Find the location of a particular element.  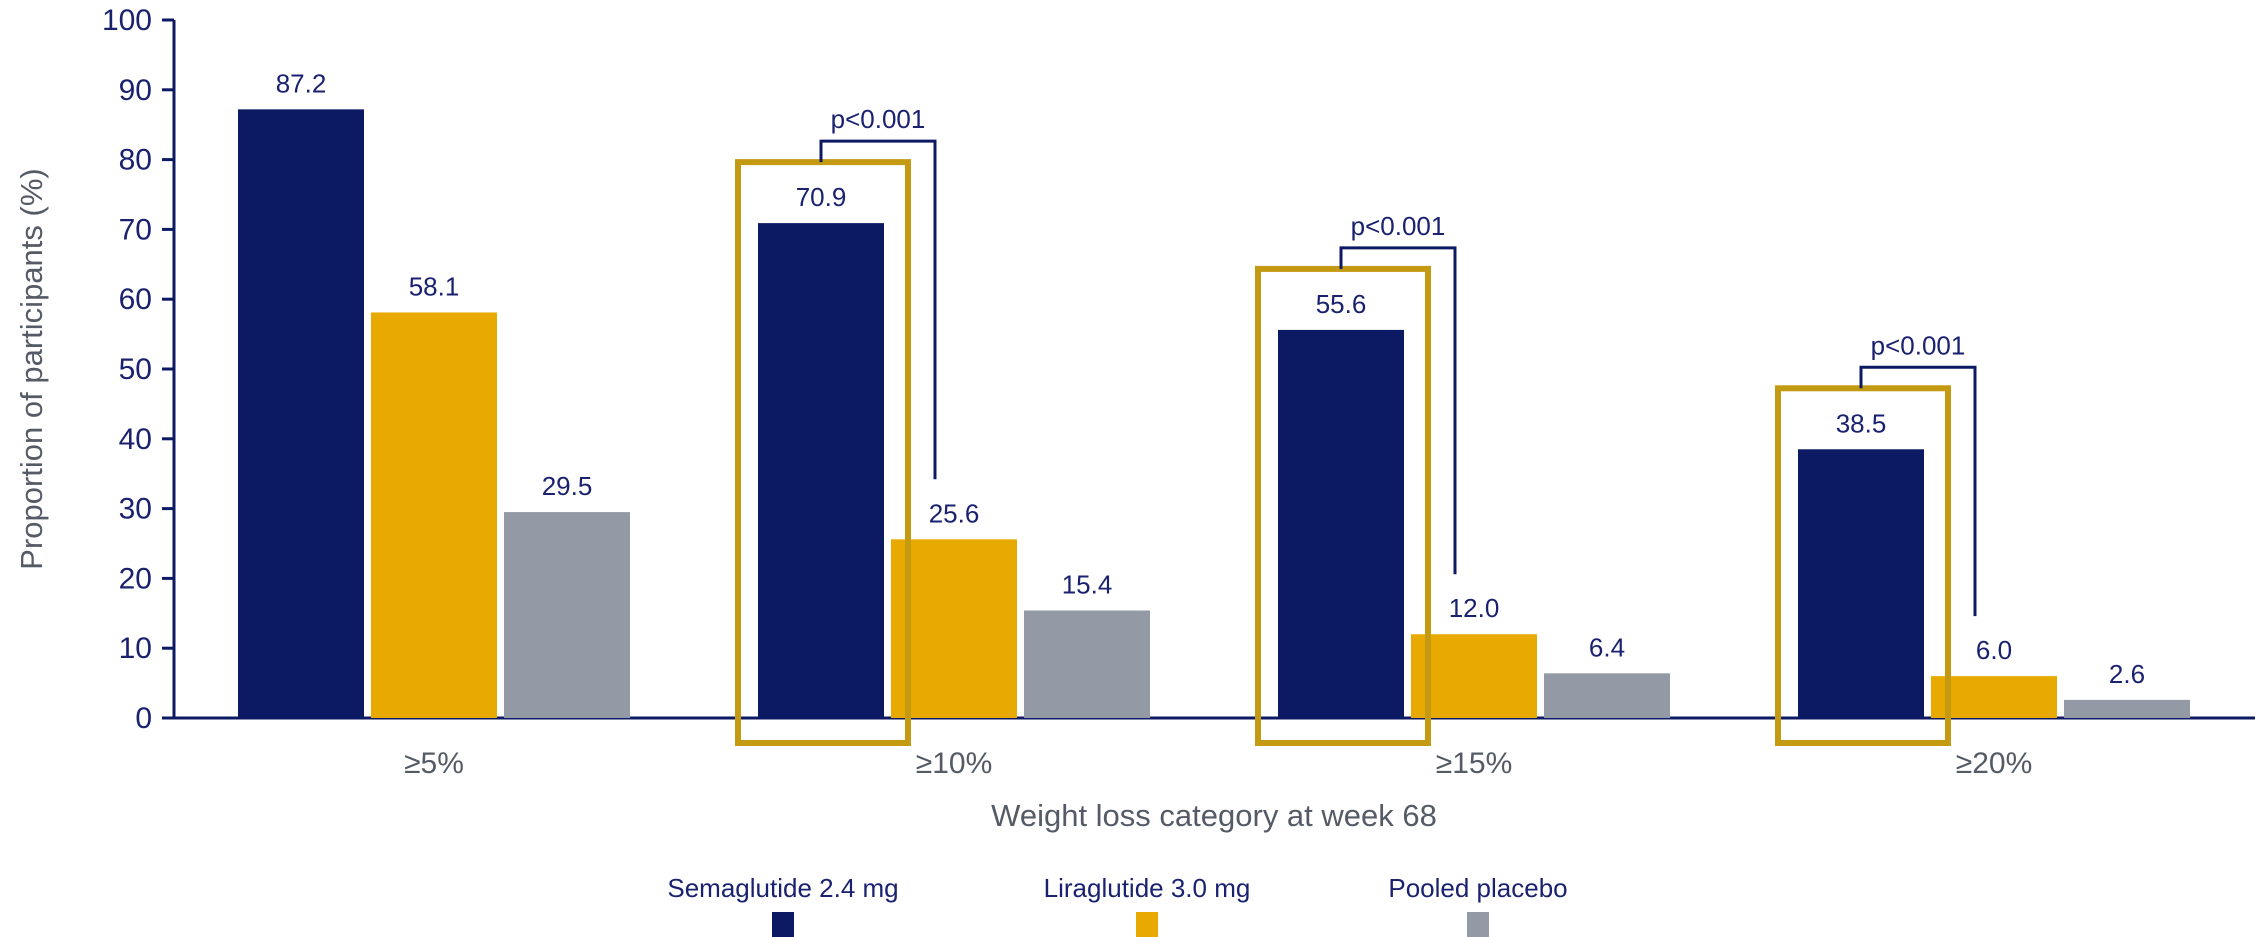

data-label: 38.5 is located at coordinates (1861, 423).